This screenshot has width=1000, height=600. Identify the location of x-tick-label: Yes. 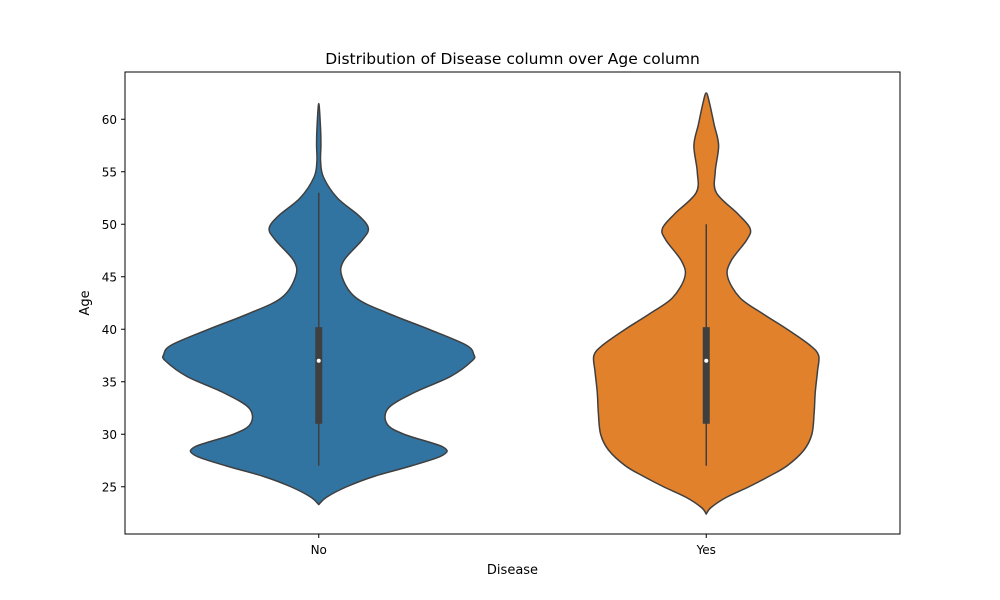
(706, 550).